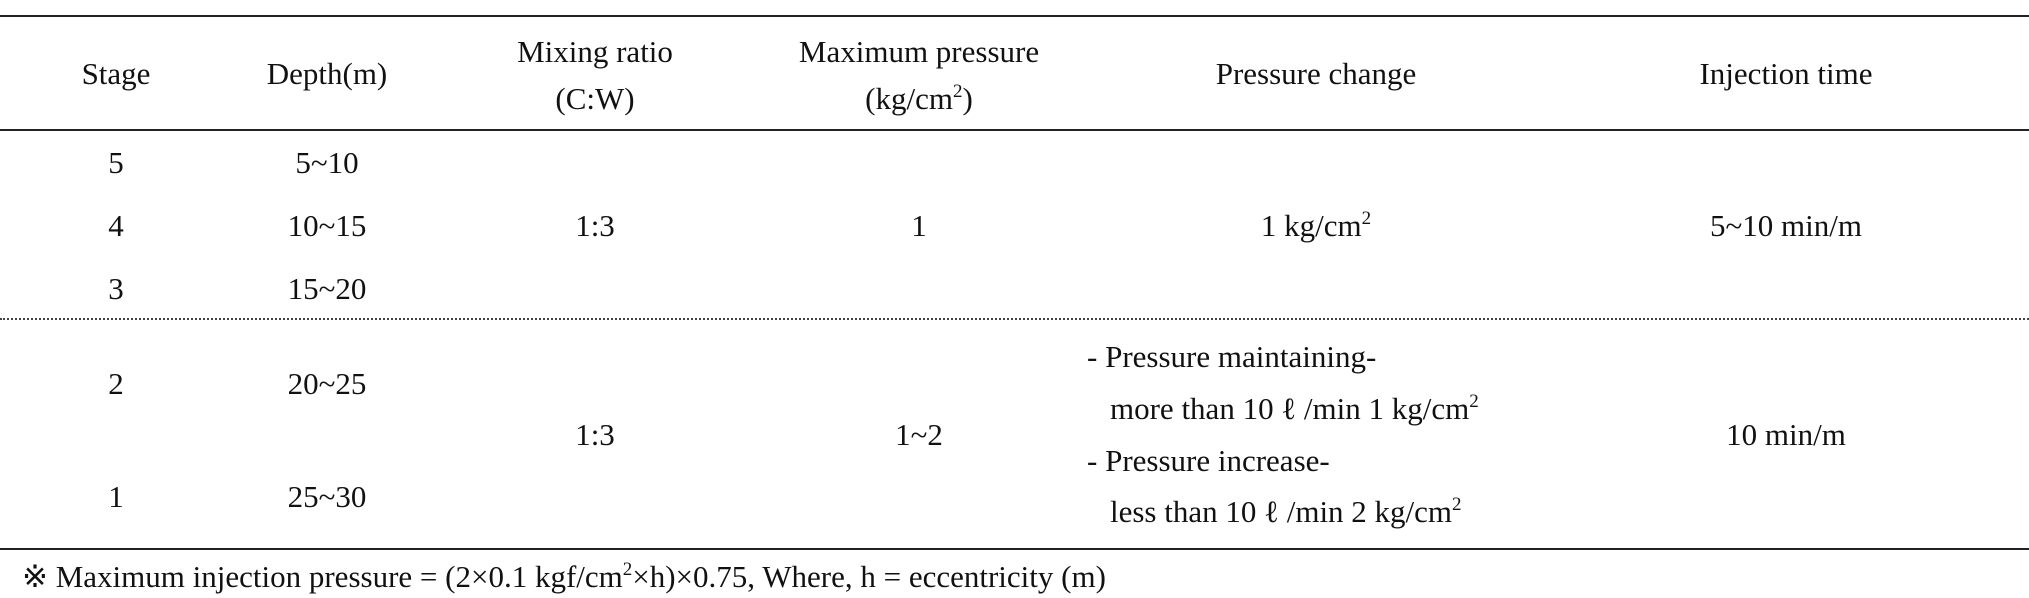 This screenshot has height=598, width=2029. I want to click on cell: 4, so click(116, 225).